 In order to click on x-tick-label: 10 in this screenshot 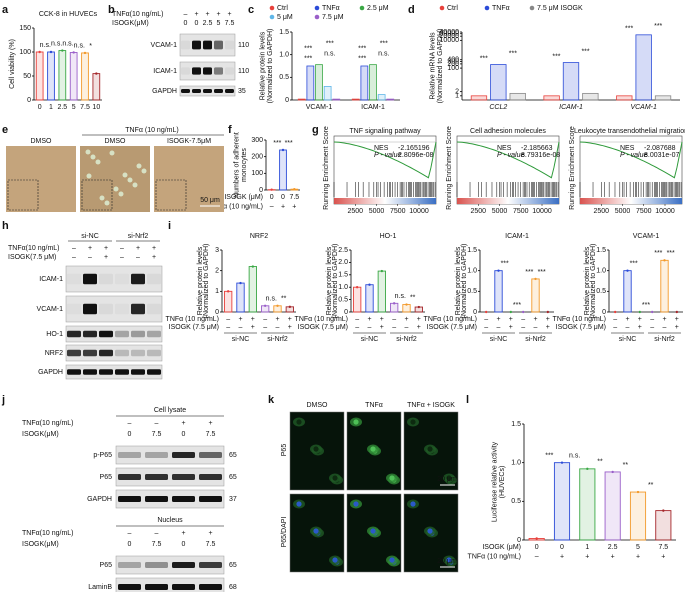, I will do `click(96, 107)`.